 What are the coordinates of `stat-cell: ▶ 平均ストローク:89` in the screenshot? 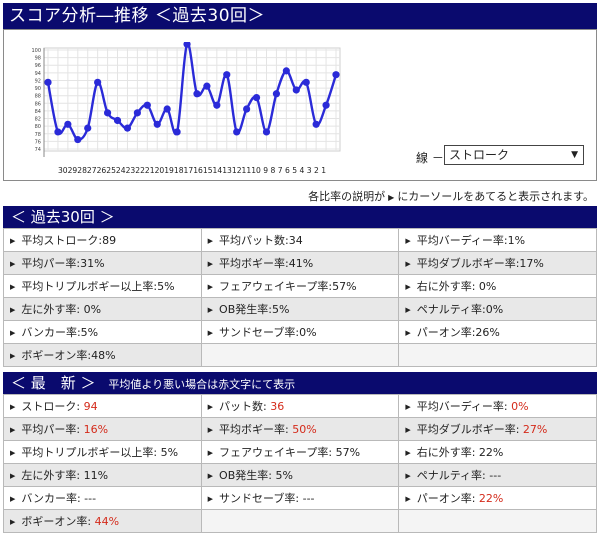 It's located at (102, 240).